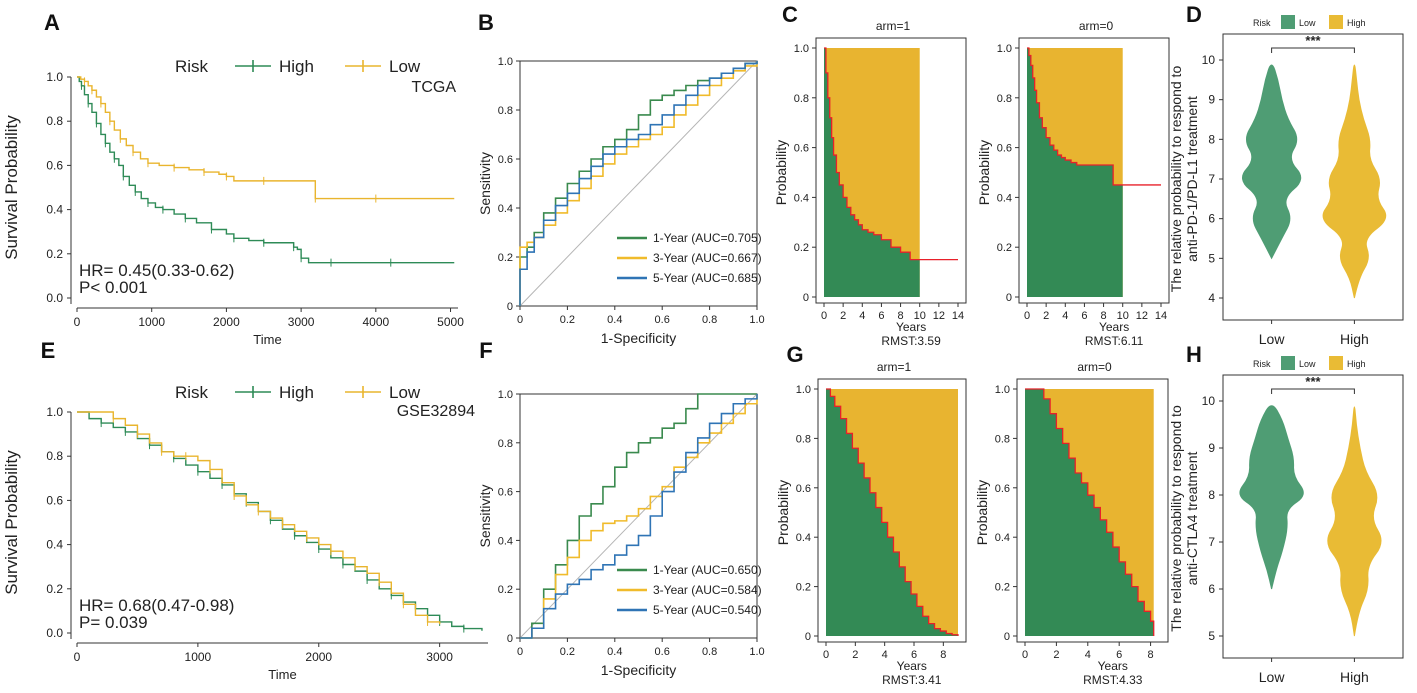 Image resolution: width=1417 pixels, height=693 pixels. I want to click on rmst-value: RMST:3.59, so click(911, 341).